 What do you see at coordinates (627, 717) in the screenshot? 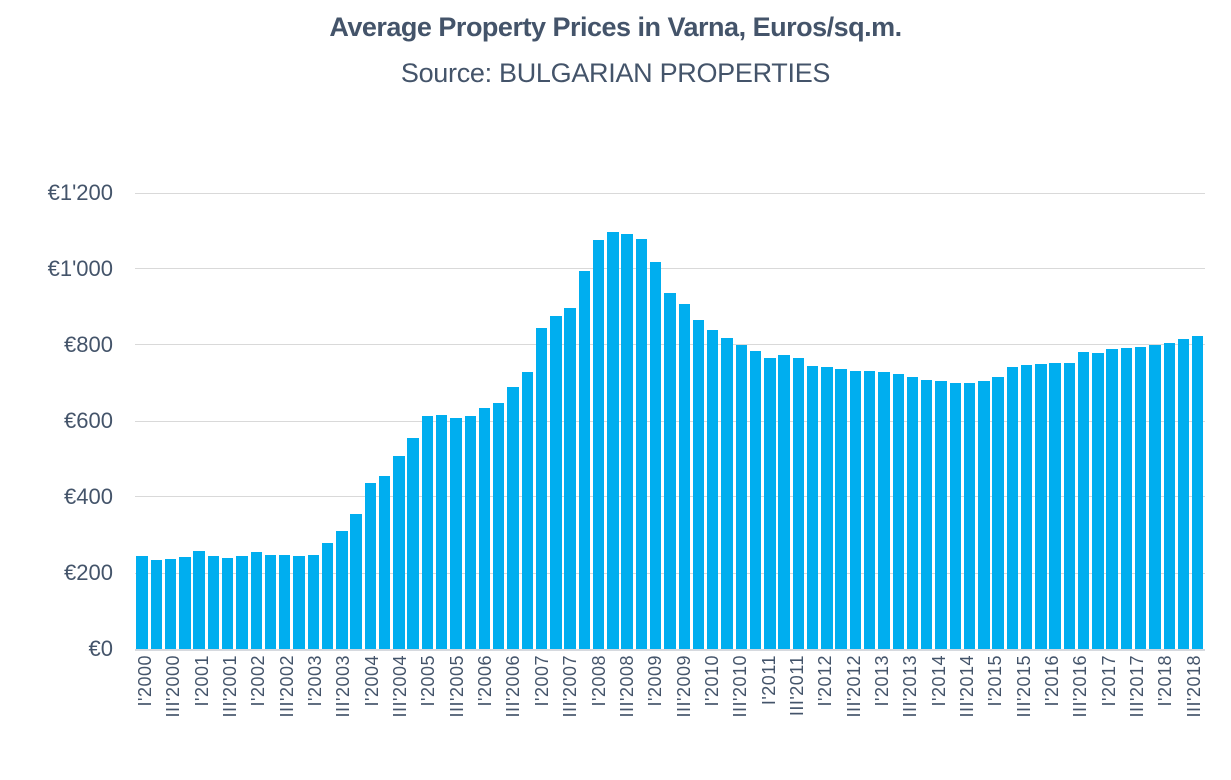
I see `x-tick-slot: III'2008` at bounding box center [627, 717].